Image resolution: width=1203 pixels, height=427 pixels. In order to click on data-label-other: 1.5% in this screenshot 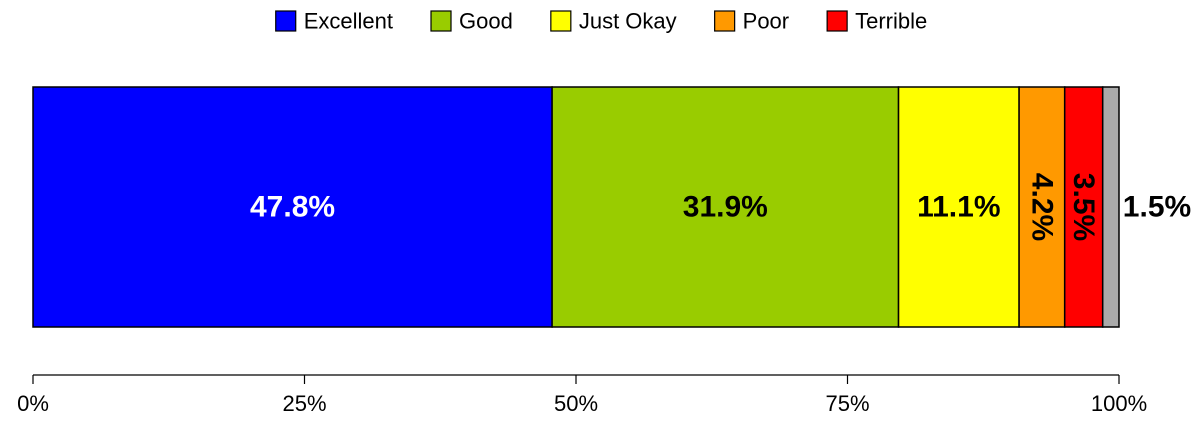, I will do `click(1157, 207)`.